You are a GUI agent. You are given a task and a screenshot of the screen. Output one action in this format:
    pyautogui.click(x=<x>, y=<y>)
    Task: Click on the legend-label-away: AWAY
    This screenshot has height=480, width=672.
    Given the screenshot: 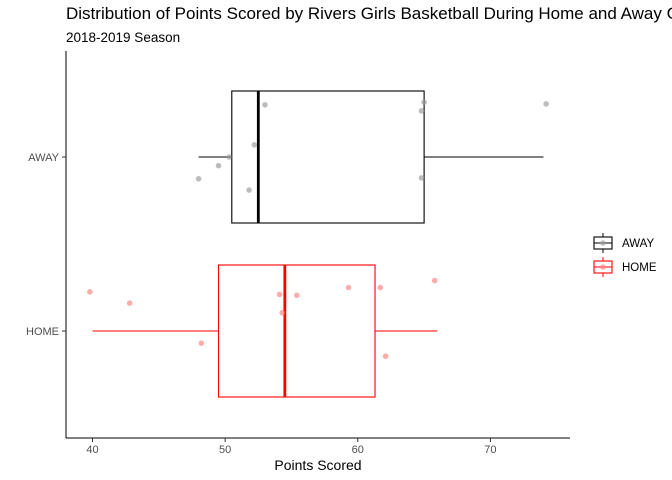 What is the action you would take?
    pyautogui.click(x=638, y=244)
    